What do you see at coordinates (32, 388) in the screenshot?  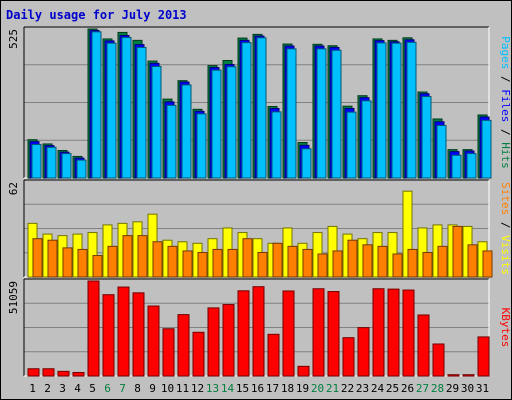 I see `x-tick-label-1: 1` at bounding box center [32, 388].